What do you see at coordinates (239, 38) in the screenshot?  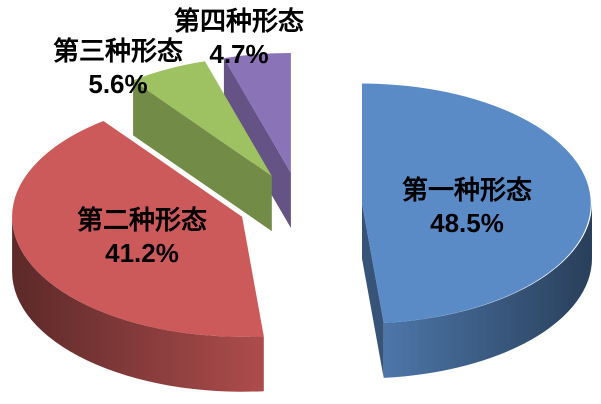 I see `slice-label-4: 第四种形态 4.7%` at bounding box center [239, 38].